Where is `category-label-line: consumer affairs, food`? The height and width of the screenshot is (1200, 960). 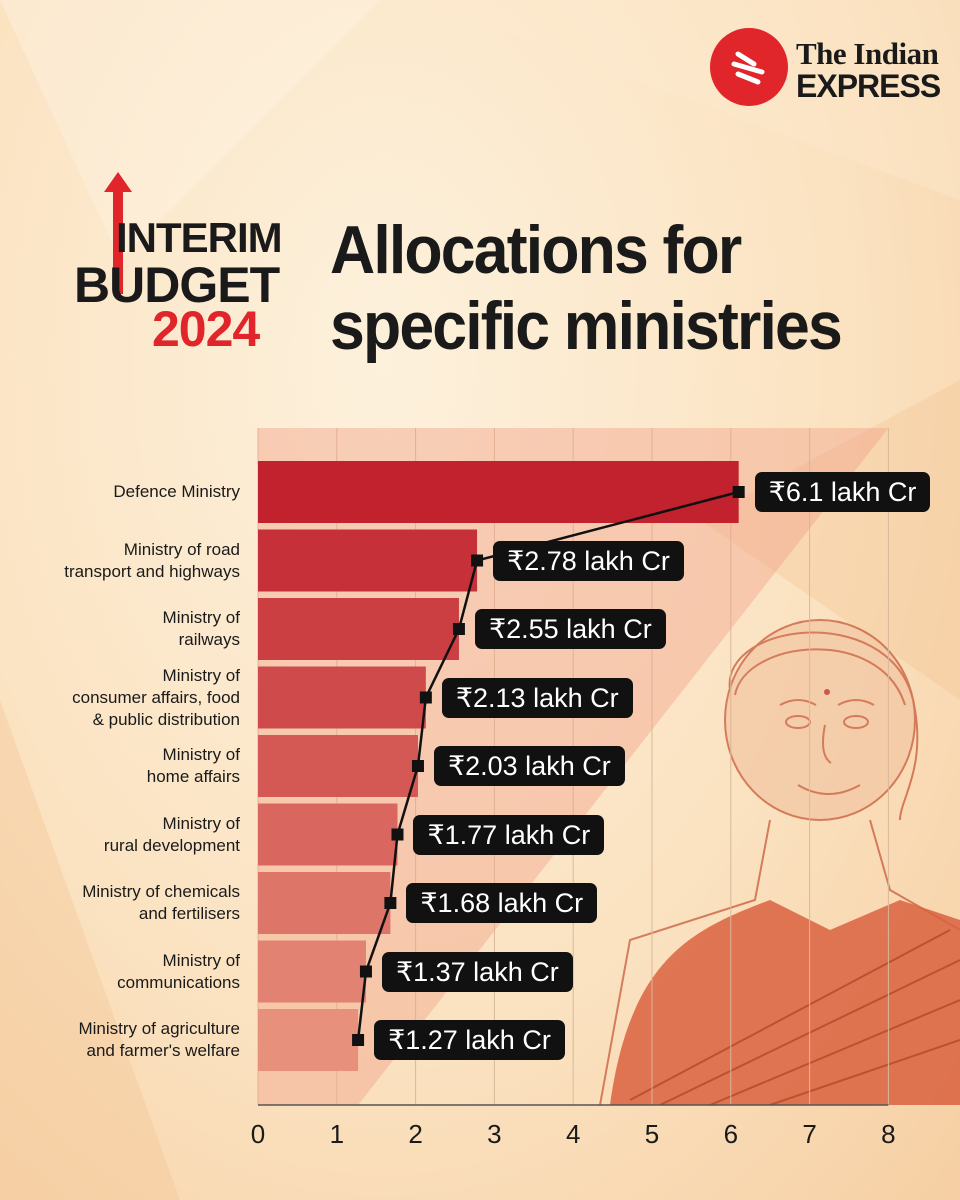
category-label-line: consumer affairs, food is located at coordinates (156, 697).